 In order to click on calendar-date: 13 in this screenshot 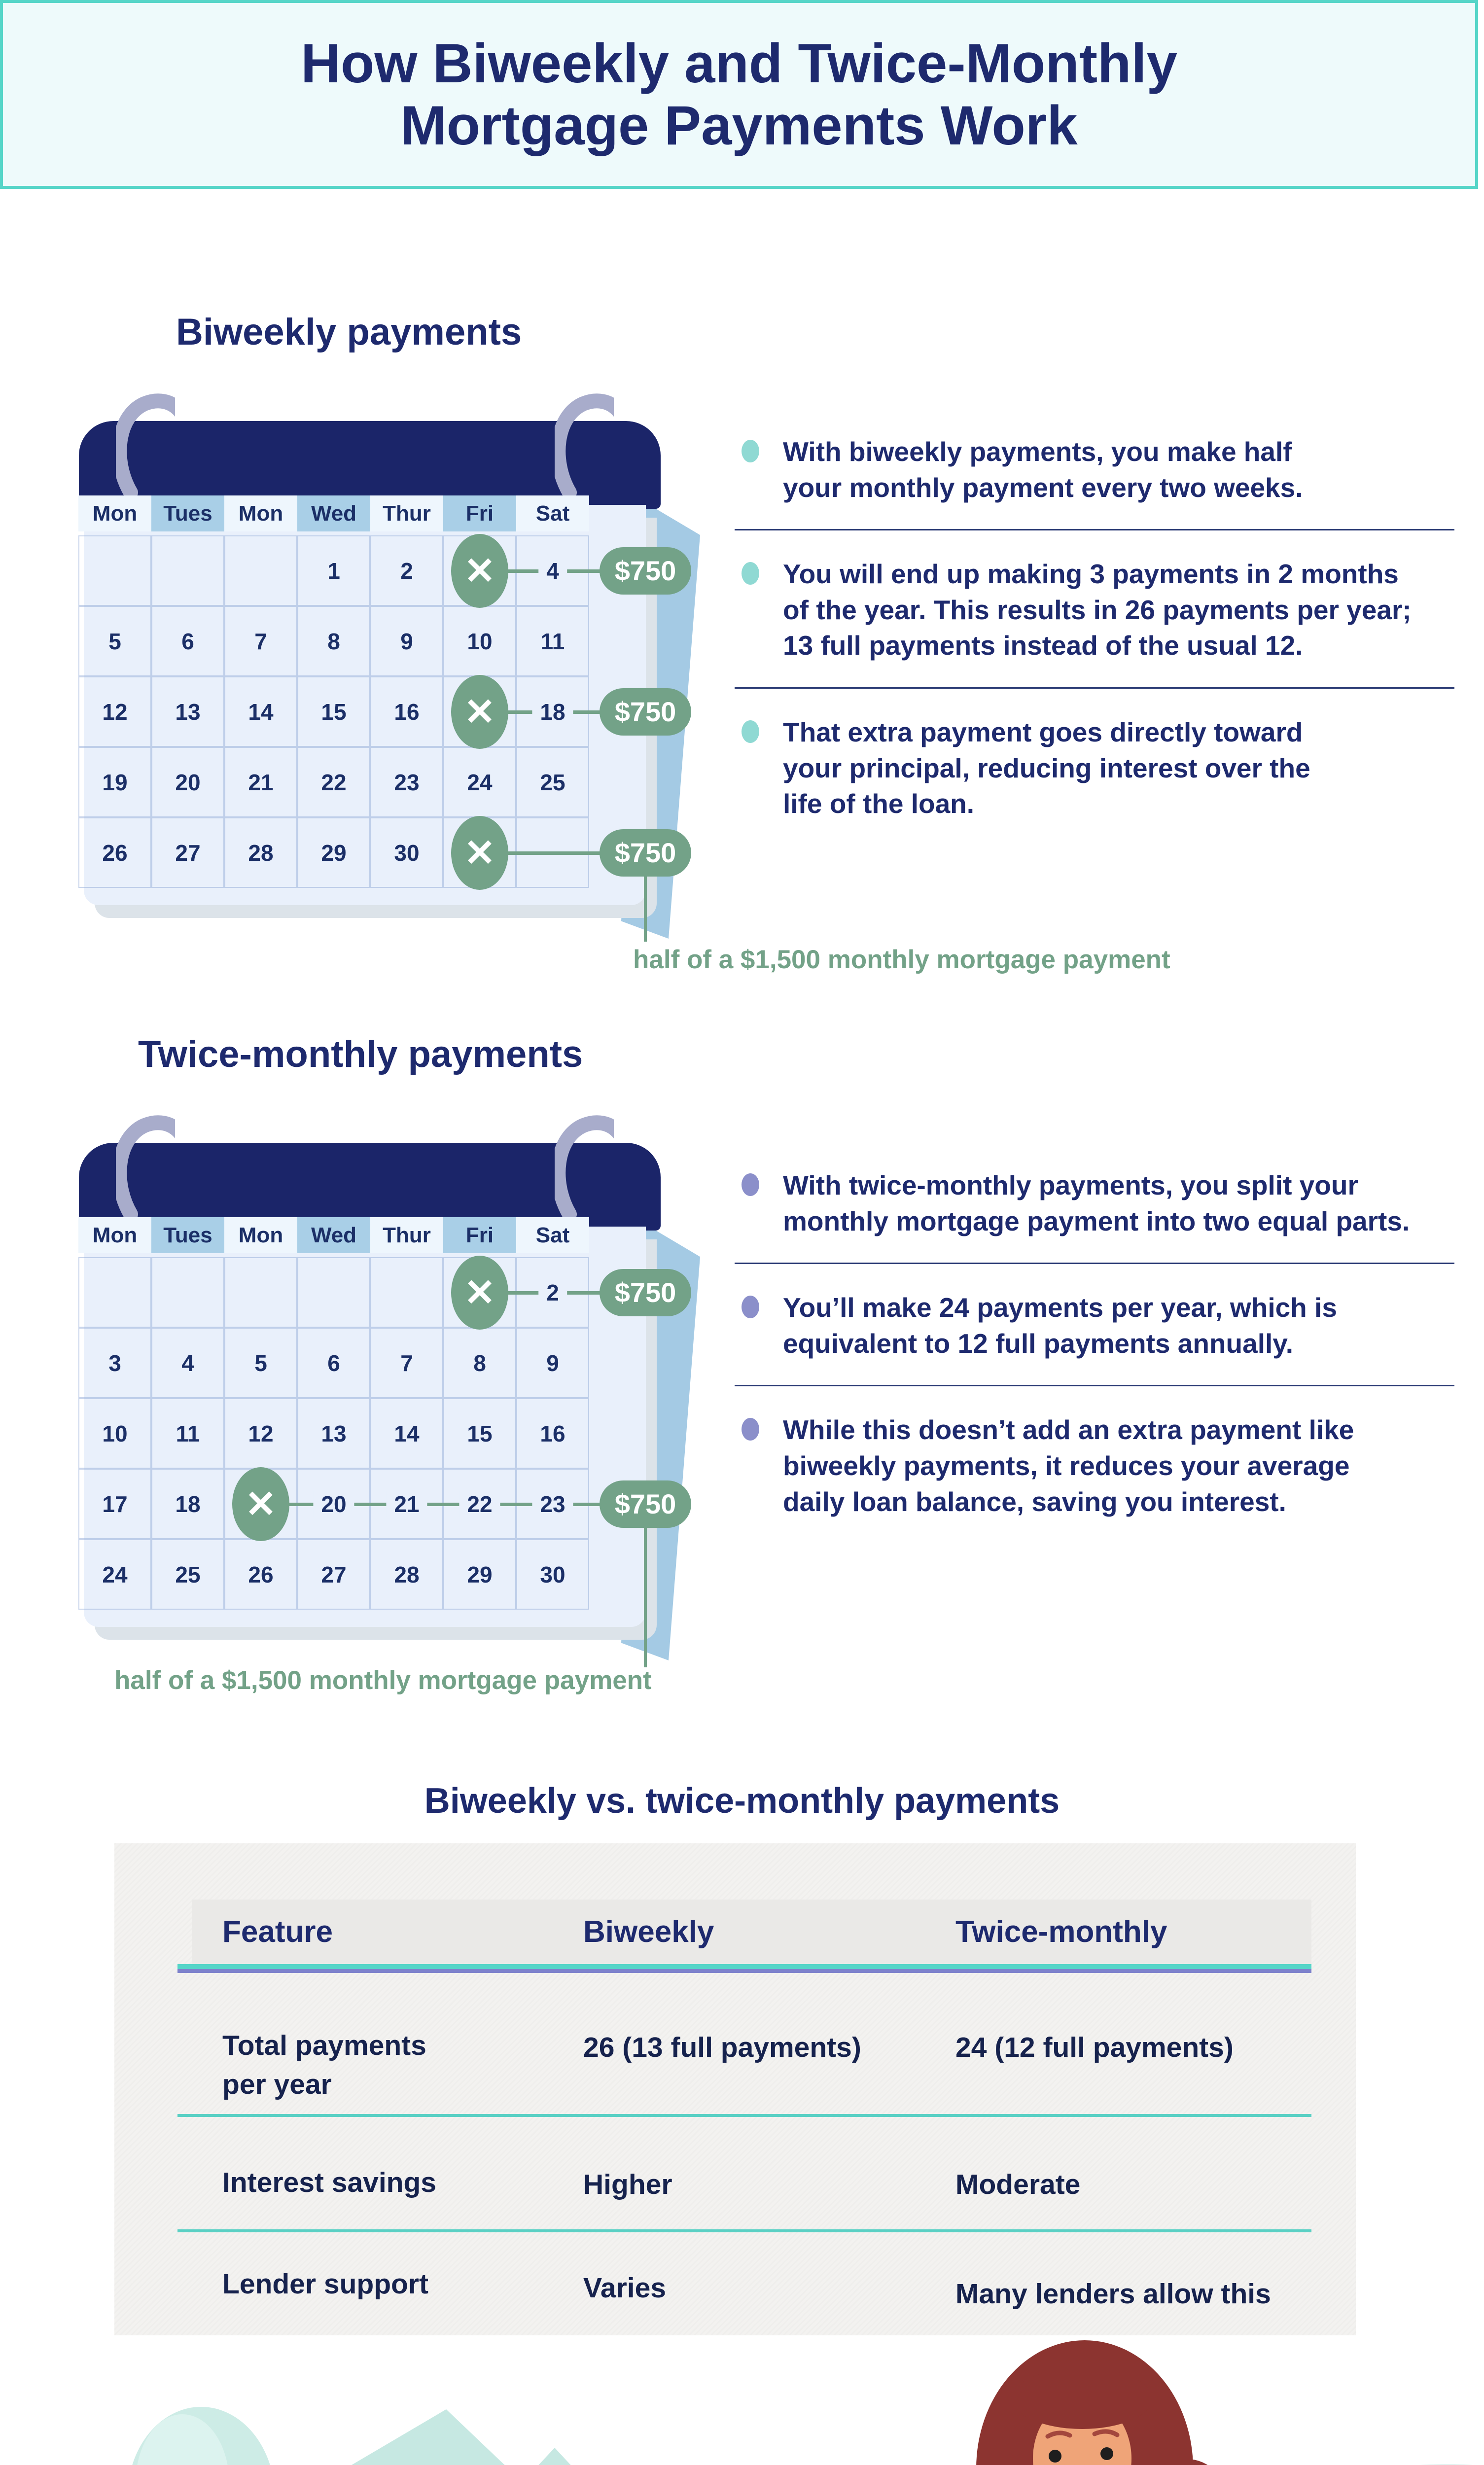, I will do `click(334, 1433)`.